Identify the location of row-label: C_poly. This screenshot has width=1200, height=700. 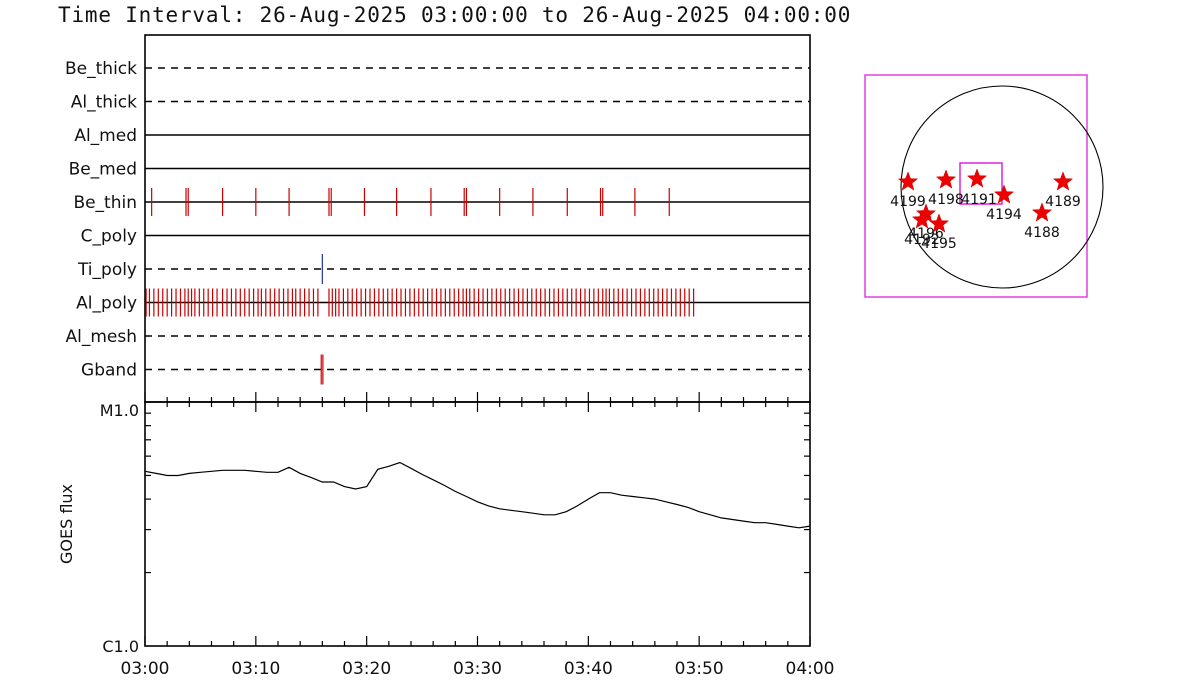
(109, 237).